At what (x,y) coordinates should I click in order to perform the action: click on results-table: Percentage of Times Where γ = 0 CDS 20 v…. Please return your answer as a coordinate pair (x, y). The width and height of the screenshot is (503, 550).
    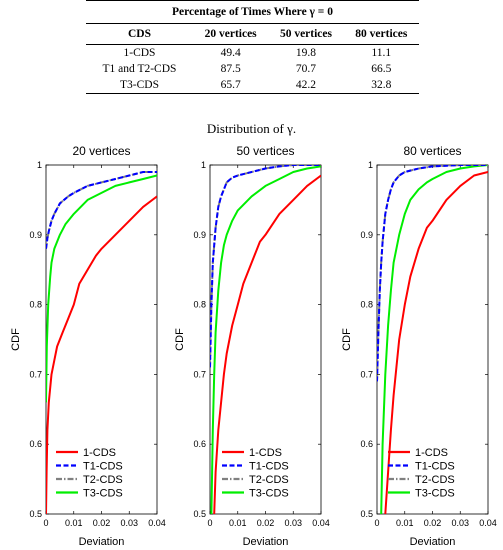
    Looking at the image, I should click on (252, 47).